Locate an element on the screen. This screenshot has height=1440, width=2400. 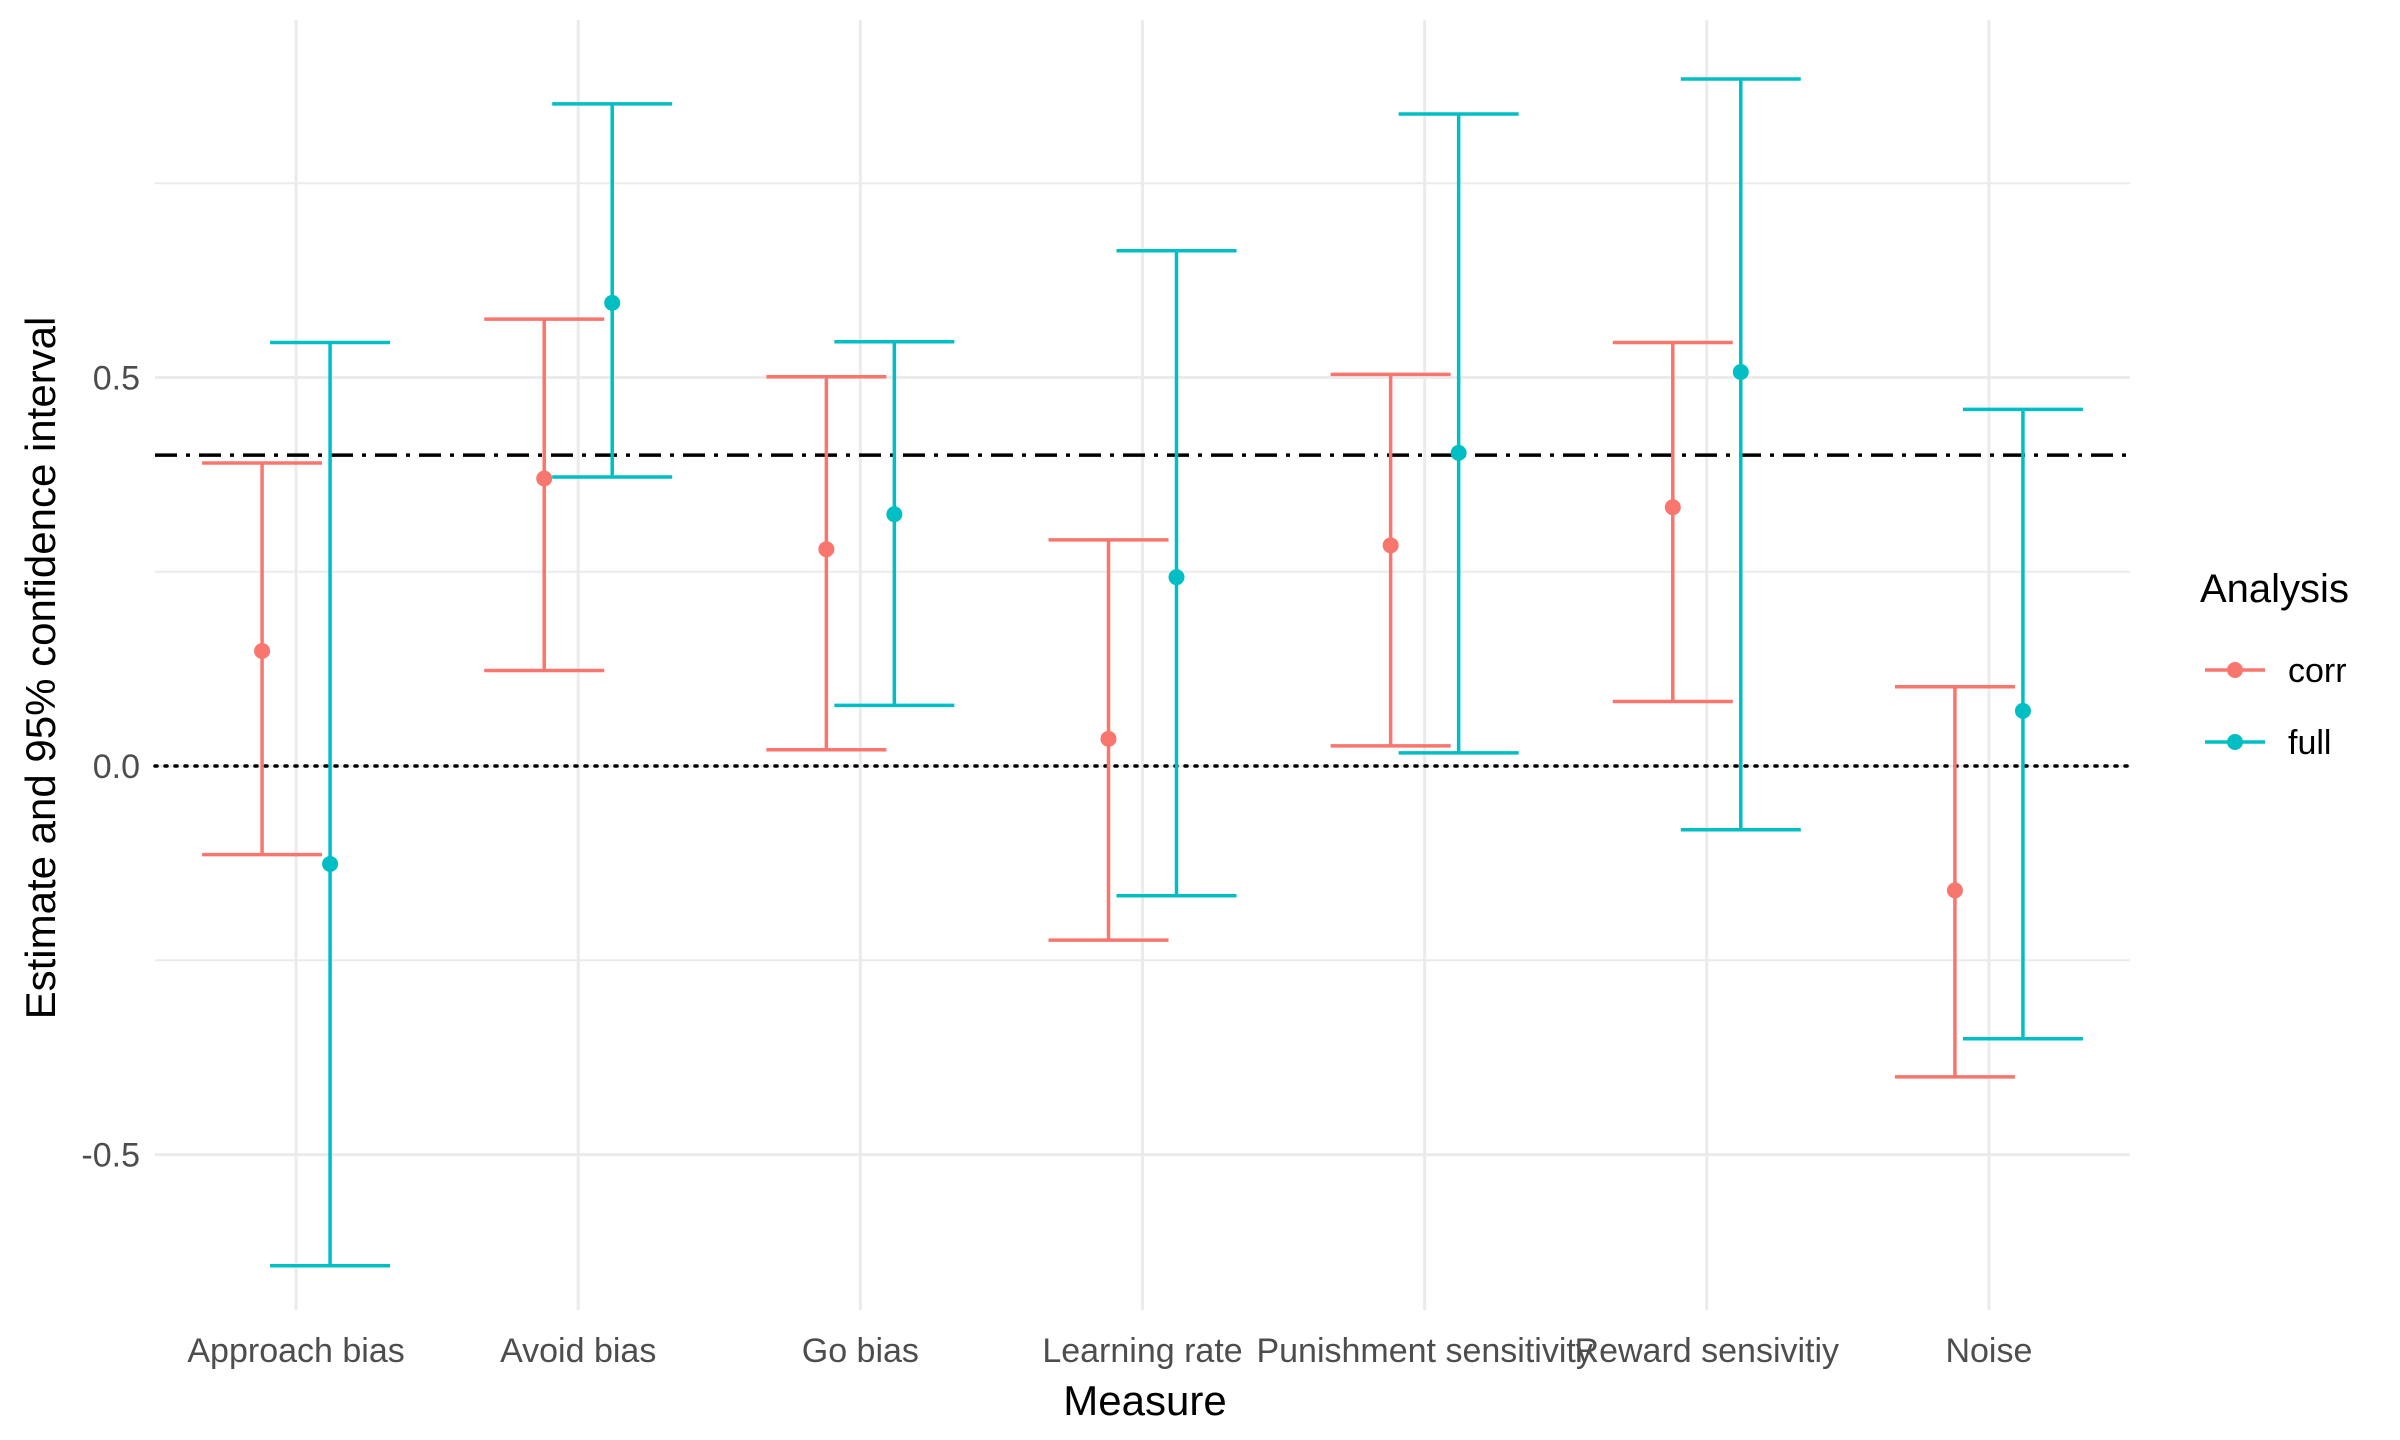
y-axis-ticks: -0.5 0.0 0.5 is located at coordinates (110, 766).